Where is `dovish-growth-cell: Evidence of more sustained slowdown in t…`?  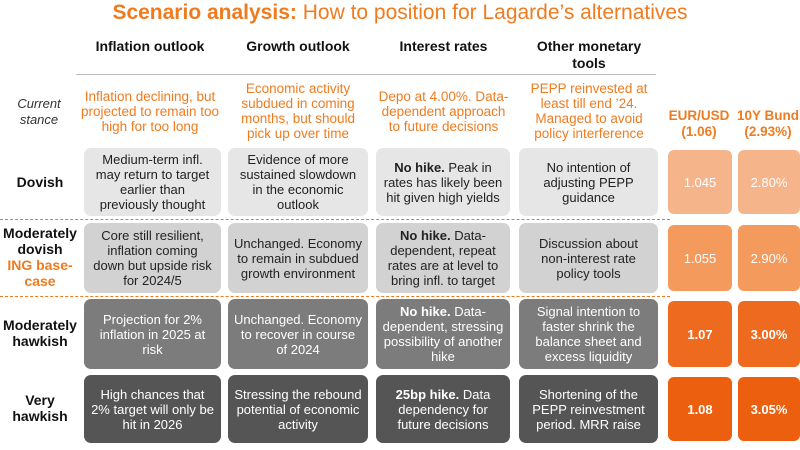
dovish-growth-cell: Evidence of more sustained slowdown in t… is located at coordinates (298, 182).